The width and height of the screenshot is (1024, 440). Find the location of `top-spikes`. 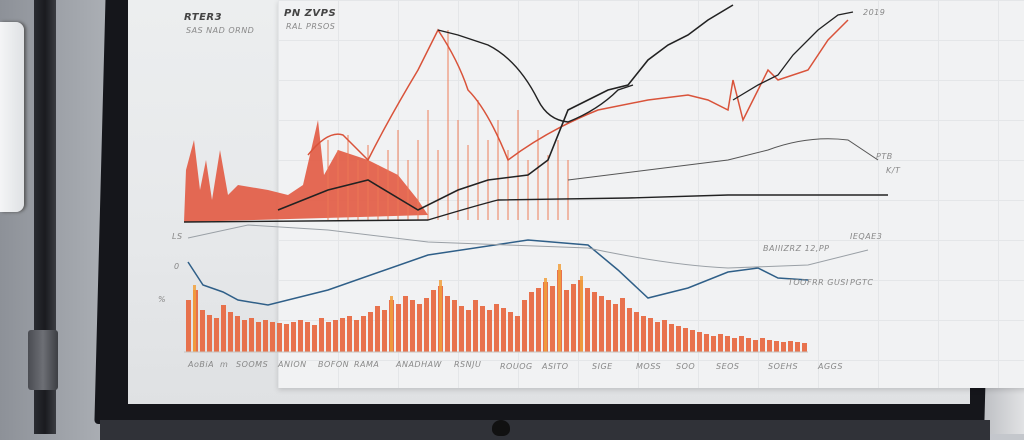

top-spikes is located at coordinates (448, 125).